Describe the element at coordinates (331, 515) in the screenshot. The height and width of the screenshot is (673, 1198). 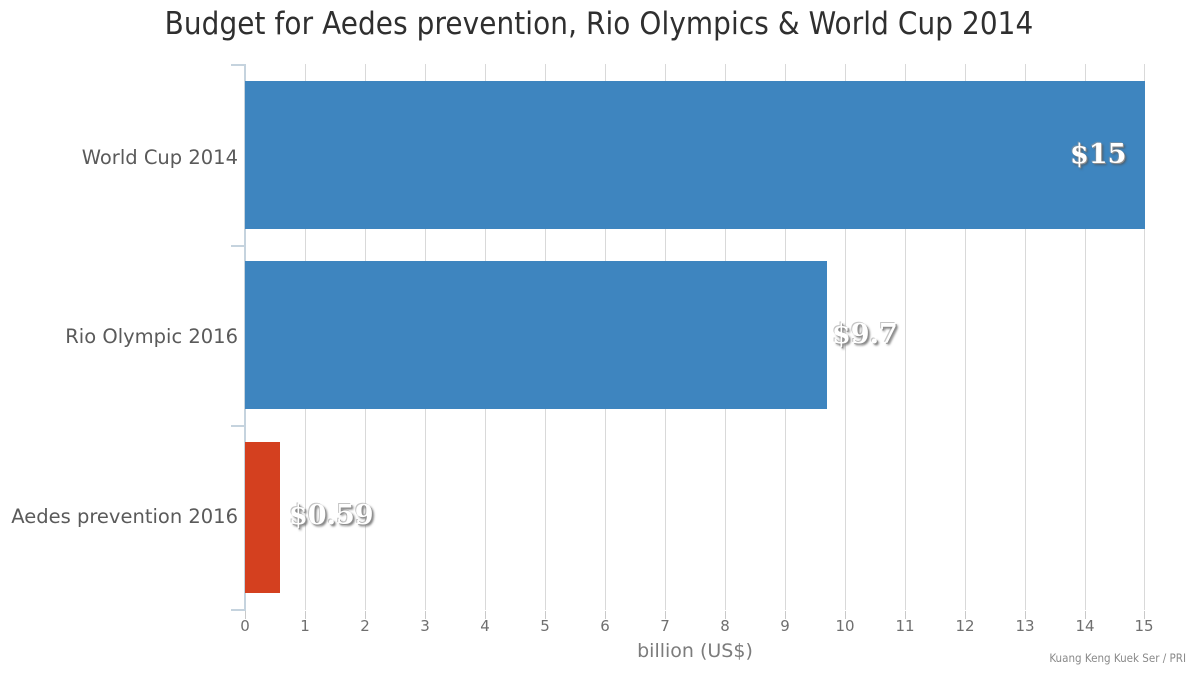
I see `data-label-aedes-prevention-2016: $0.59` at that location.